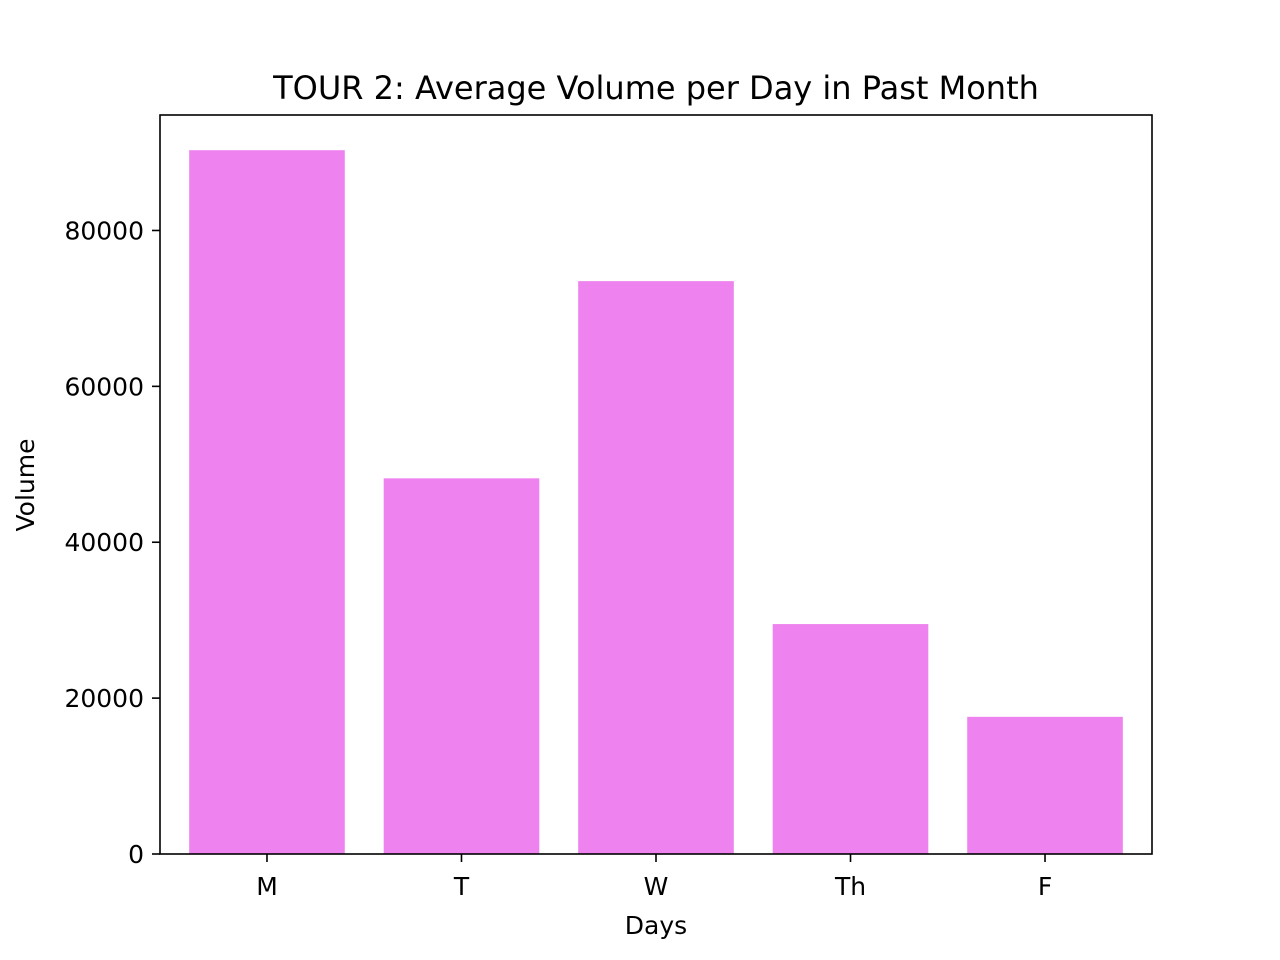  I want to click on bar-th, so click(850, 739).